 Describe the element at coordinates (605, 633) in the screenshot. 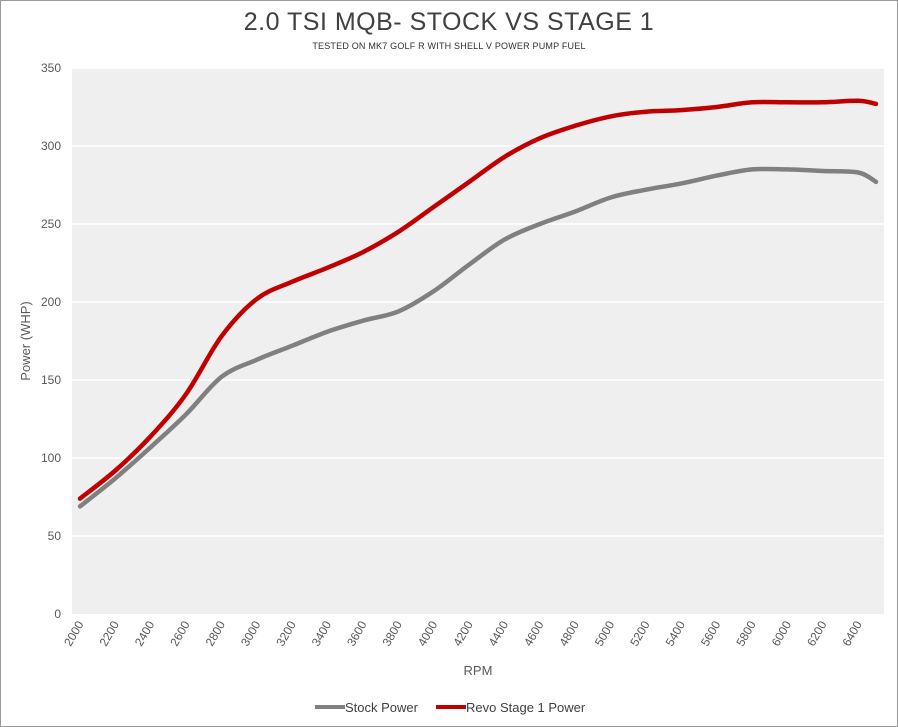

I see `x-tick-label: 5000` at that location.